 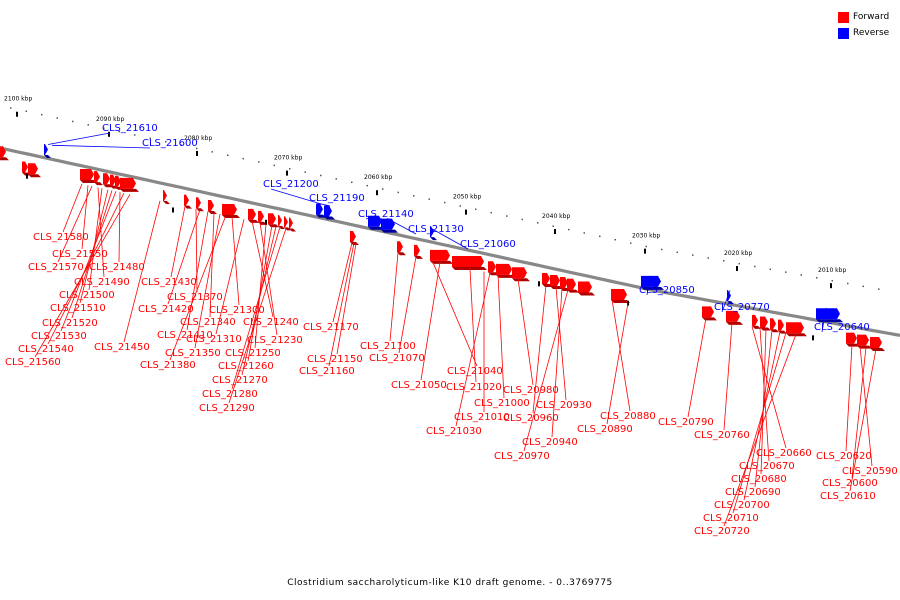 What do you see at coordinates (850, 483) in the screenshot?
I see `gene-label-forward: CLS_20600` at bounding box center [850, 483].